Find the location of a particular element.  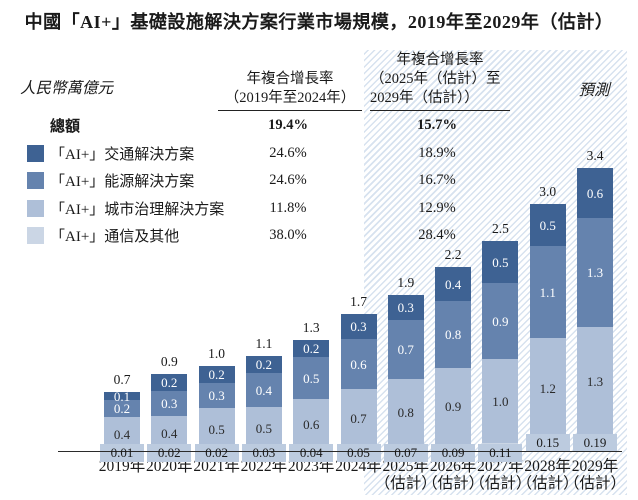

segment-value-label: 0.9 is located at coordinates (453, 406).